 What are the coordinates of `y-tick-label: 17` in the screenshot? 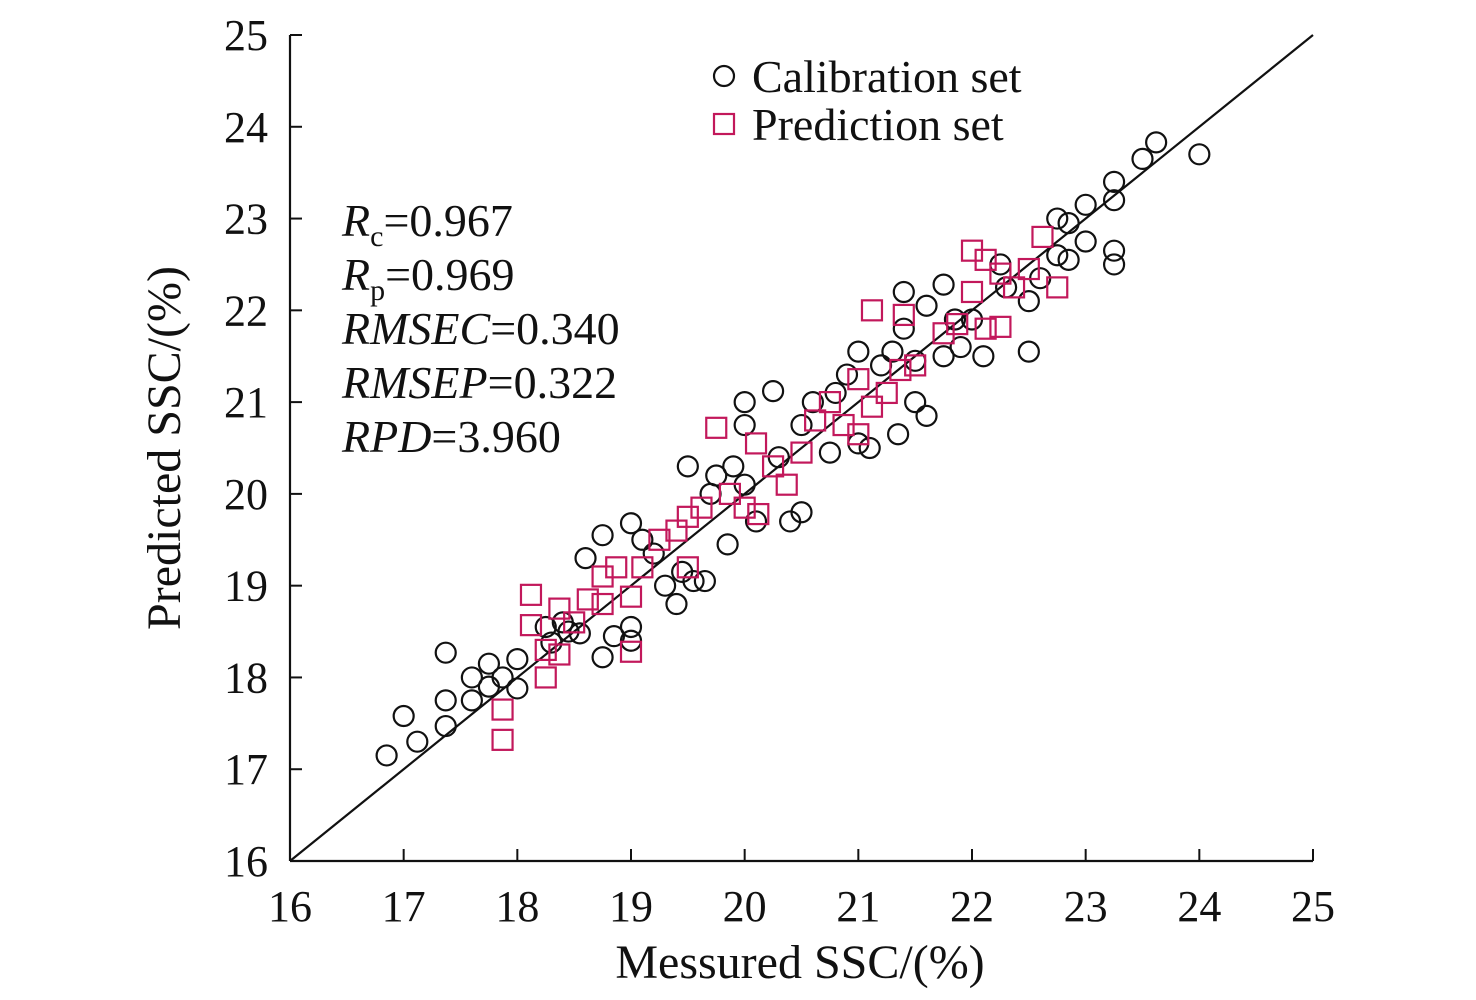 It's located at (246, 769).